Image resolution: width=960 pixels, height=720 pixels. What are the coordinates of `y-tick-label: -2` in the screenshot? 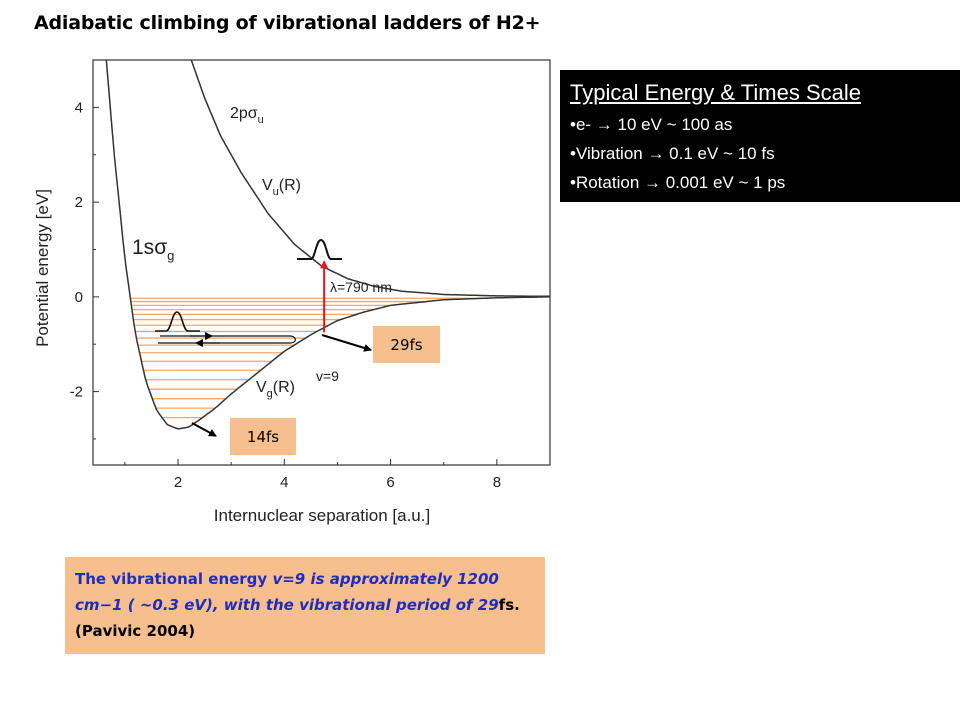 It's located at (76, 392).